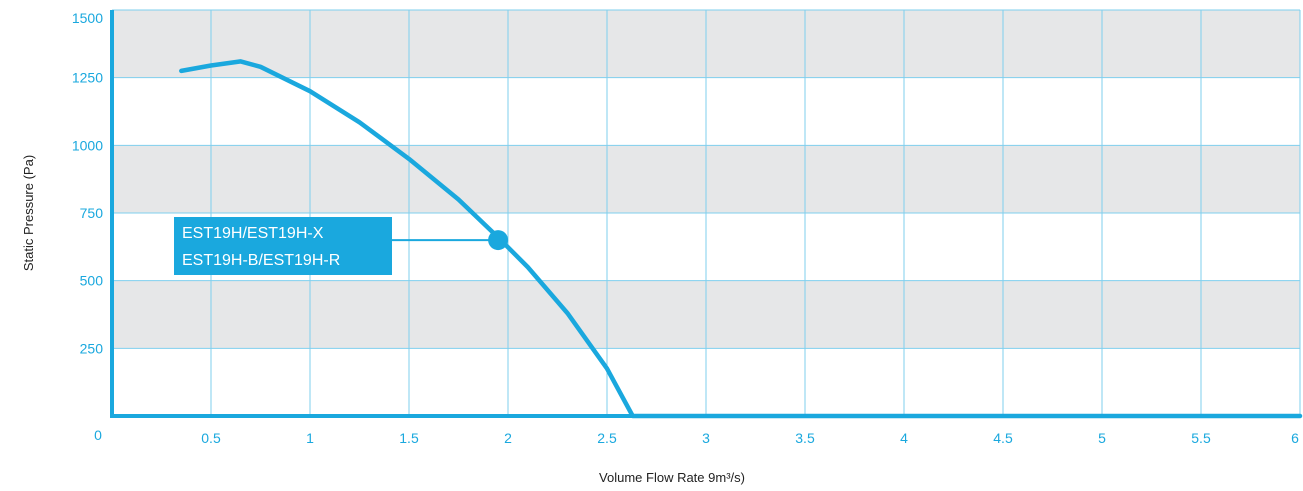  I want to click on x-tick-label: 5.5, so click(1201, 438).